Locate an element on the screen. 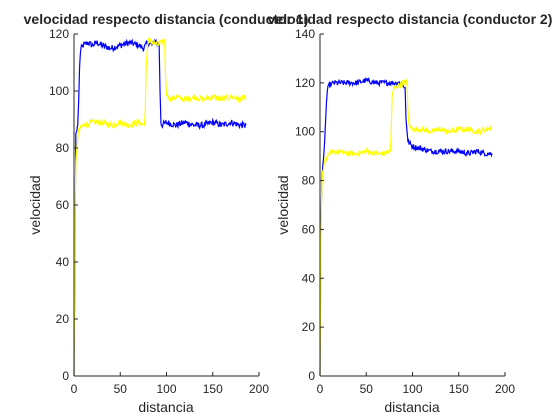 This screenshot has width=560, height=420. x-tick-label-1: 200 is located at coordinates (259, 389).